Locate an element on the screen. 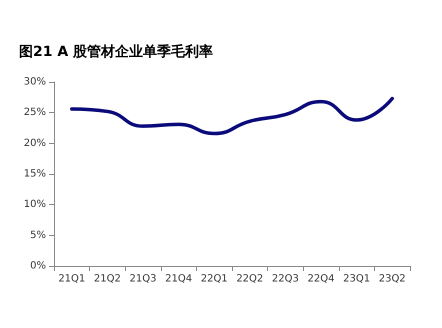  x-tick-label: 21Q1 is located at coordinates (72, 279).